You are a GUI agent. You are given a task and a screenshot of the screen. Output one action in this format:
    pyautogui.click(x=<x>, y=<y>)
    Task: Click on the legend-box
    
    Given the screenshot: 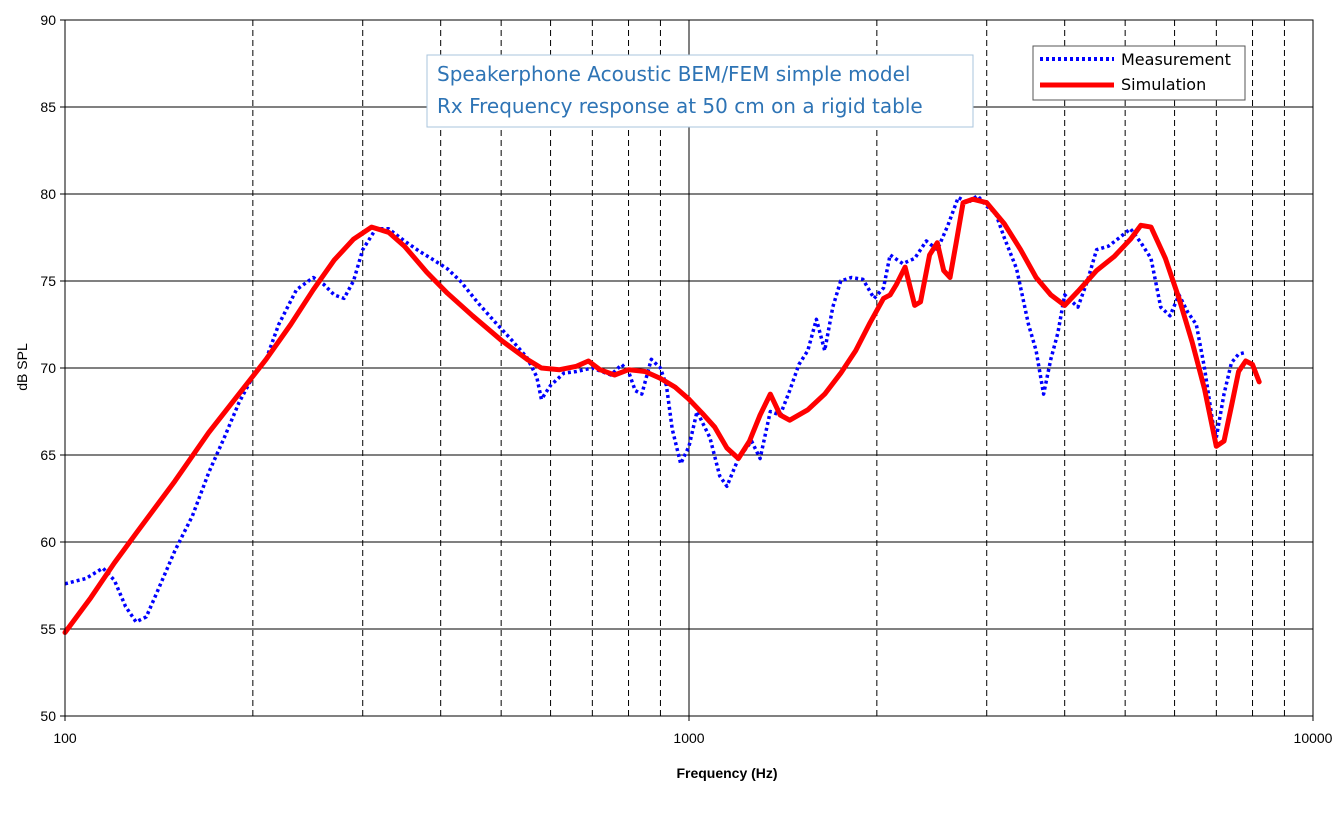 What is the action you would take?
    pyautogui.click(x=1139, y=73)
    